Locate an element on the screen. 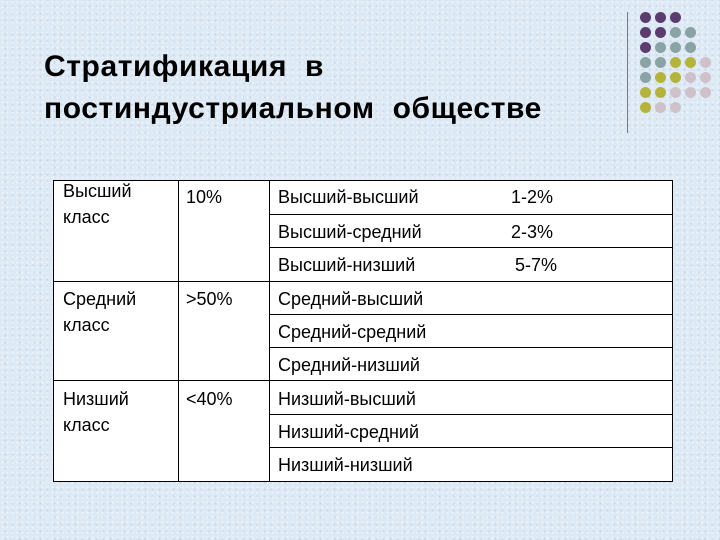 The image size is (720, 540). subclass-name: Высший-низший is located at coordinates (347, 265).